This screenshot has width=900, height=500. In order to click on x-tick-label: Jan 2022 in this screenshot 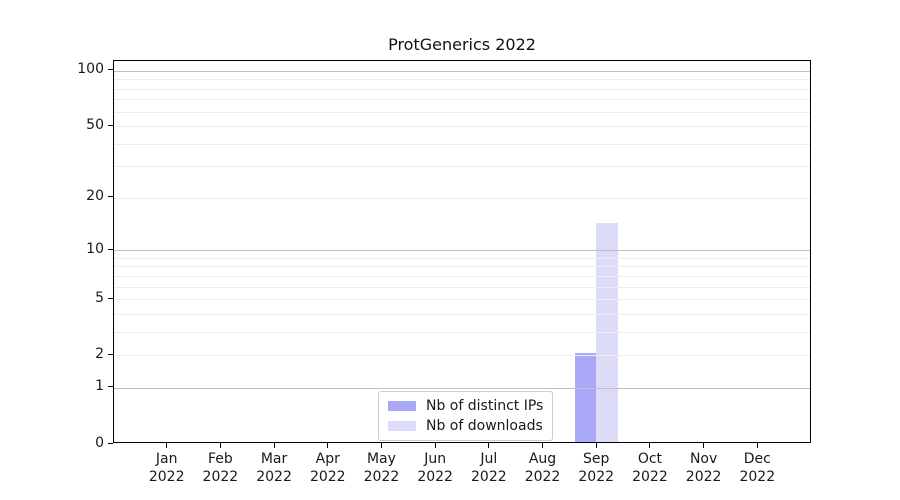, I will do `click(166, 468)`.